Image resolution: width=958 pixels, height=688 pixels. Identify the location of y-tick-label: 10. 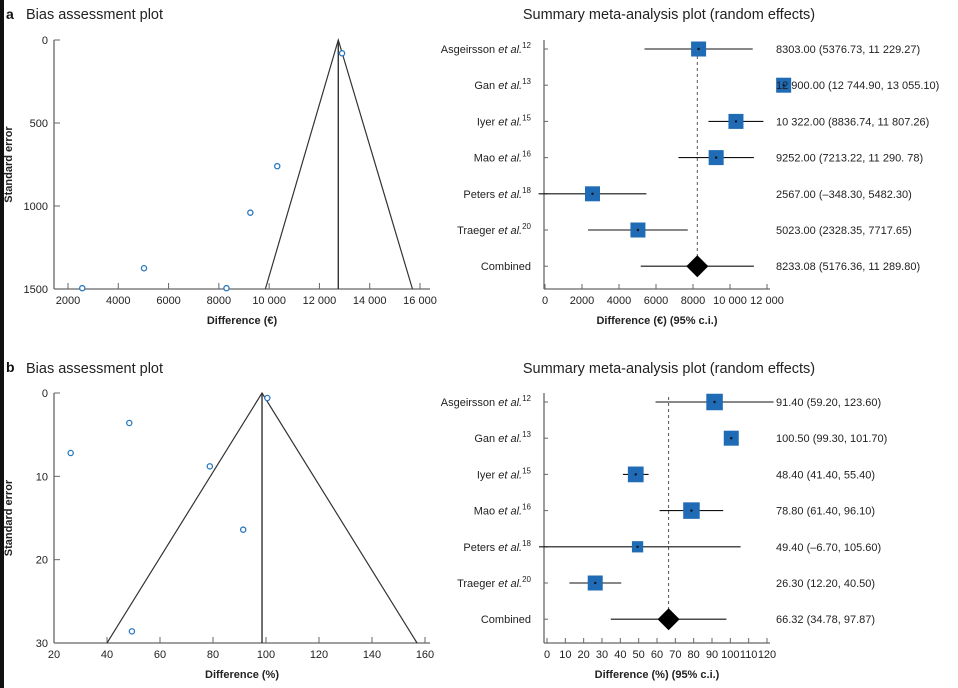
(42, 477).